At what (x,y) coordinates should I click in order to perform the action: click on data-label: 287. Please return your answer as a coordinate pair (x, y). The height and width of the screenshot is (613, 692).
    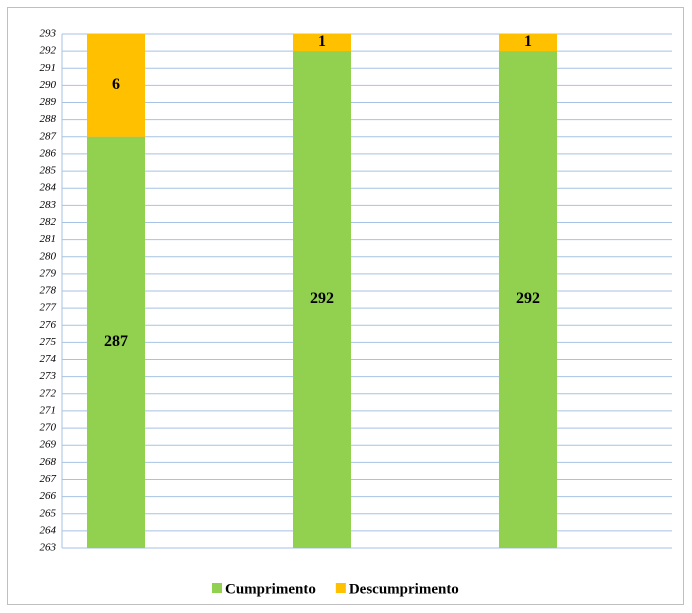
    Looking at the image, I should click on (116, 341).